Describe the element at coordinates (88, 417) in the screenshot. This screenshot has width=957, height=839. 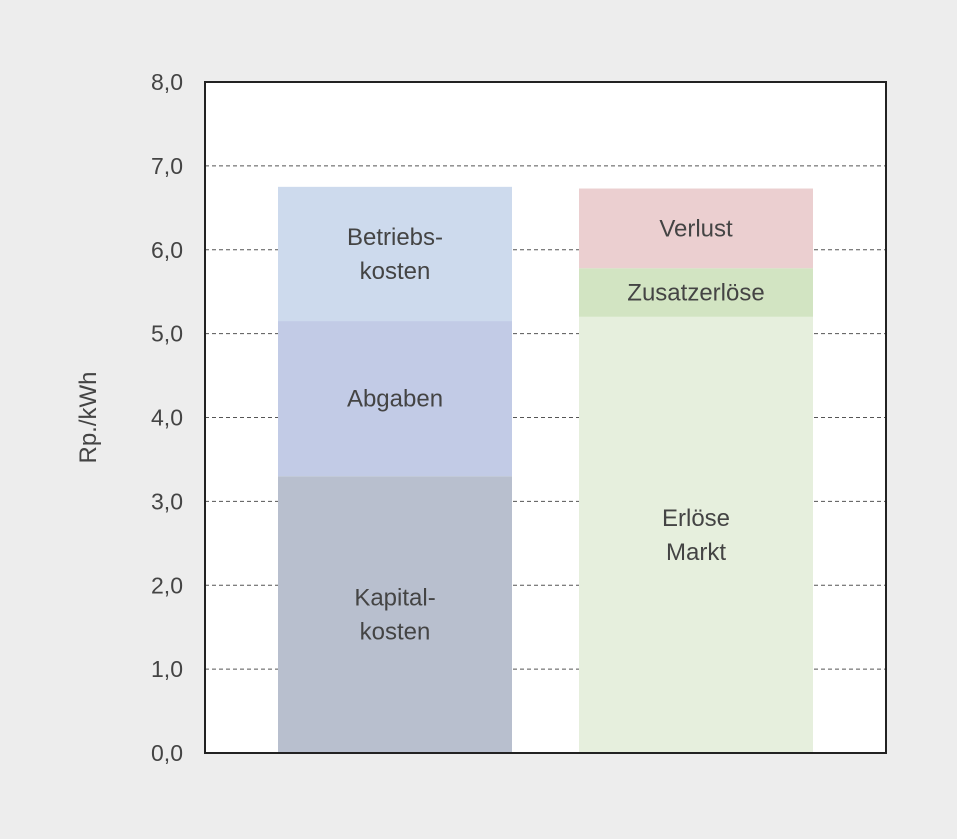
I see `y-axis-label: Rp./kWh` at that location.